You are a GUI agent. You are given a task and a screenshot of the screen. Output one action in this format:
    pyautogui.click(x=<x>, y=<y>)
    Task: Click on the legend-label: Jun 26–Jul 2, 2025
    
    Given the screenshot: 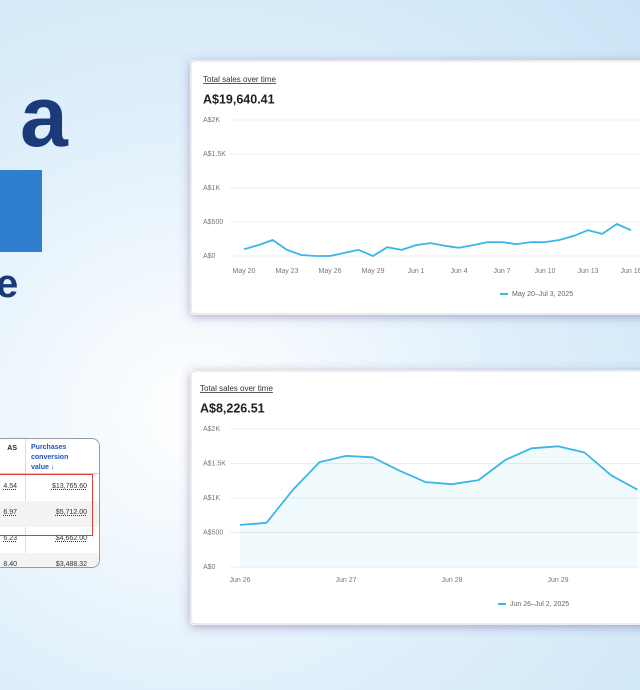 What is the action you would take?
    pyautogui.click(x=539, y=604)
    